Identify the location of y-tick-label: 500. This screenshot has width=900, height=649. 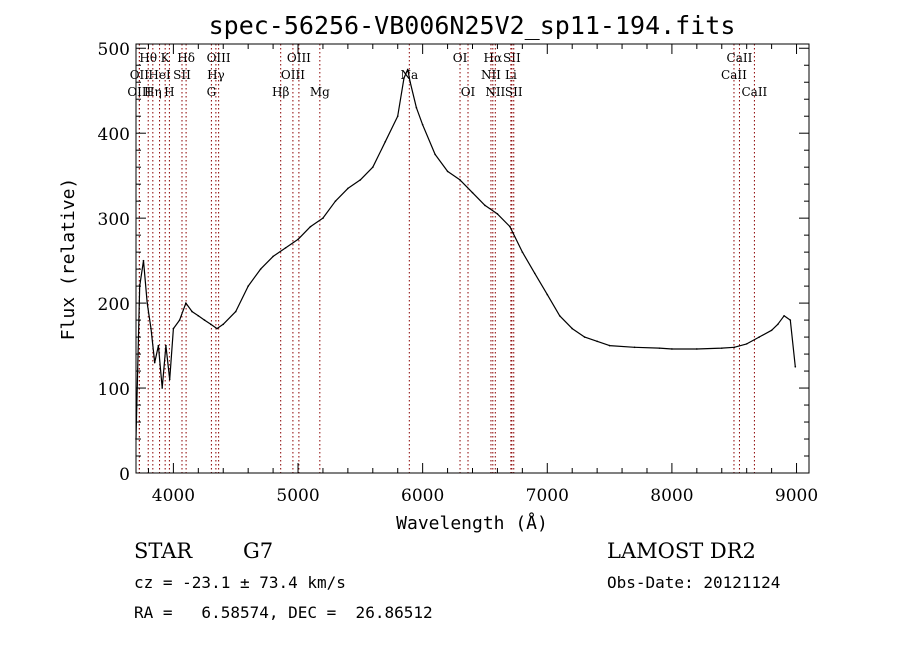
(114, 50).